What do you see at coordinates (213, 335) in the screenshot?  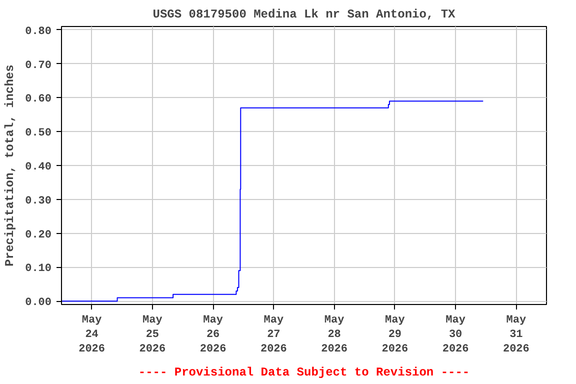 I see `x-tick-label: May 26 2026` at bounding box center [213, 335].